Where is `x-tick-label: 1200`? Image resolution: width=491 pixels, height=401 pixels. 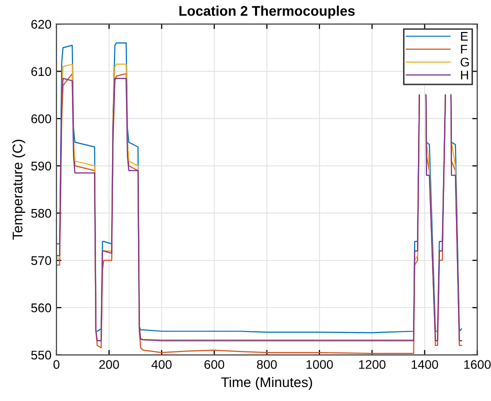 x-tick-label: 1200 is located at coordinates (372, 364).